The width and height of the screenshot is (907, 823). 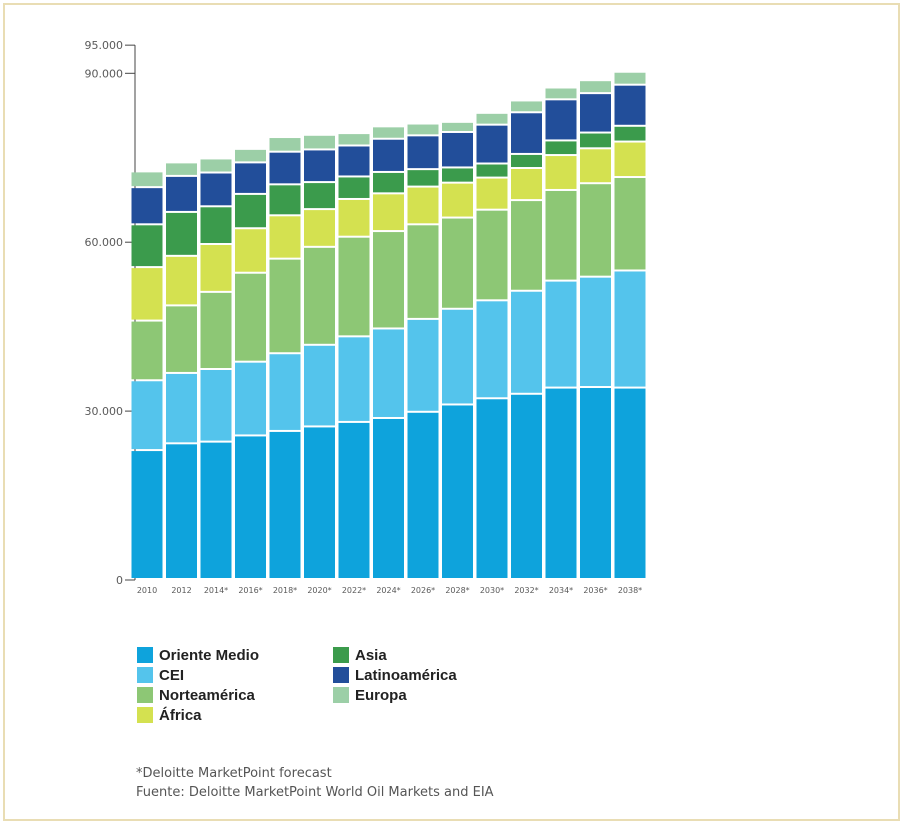 What do you see at coordinates (526, 590) in the screenshot?
I see `x-tick-label: 2032*` at bounding box center [526, 590].